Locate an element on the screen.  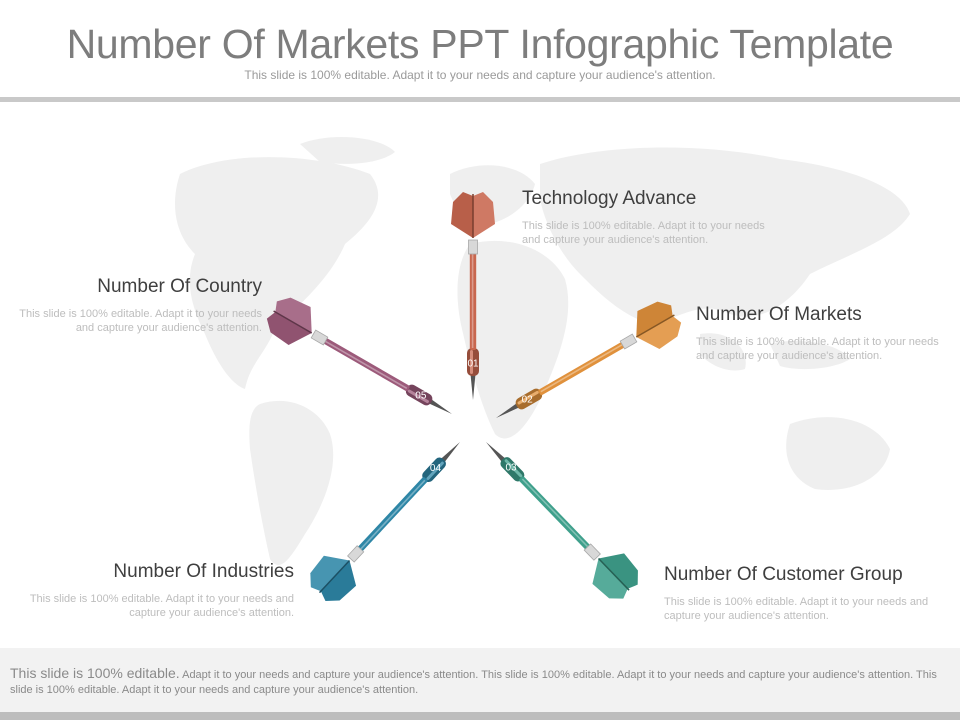
dart-number-05: 05 is located at coordinates (421, 396).